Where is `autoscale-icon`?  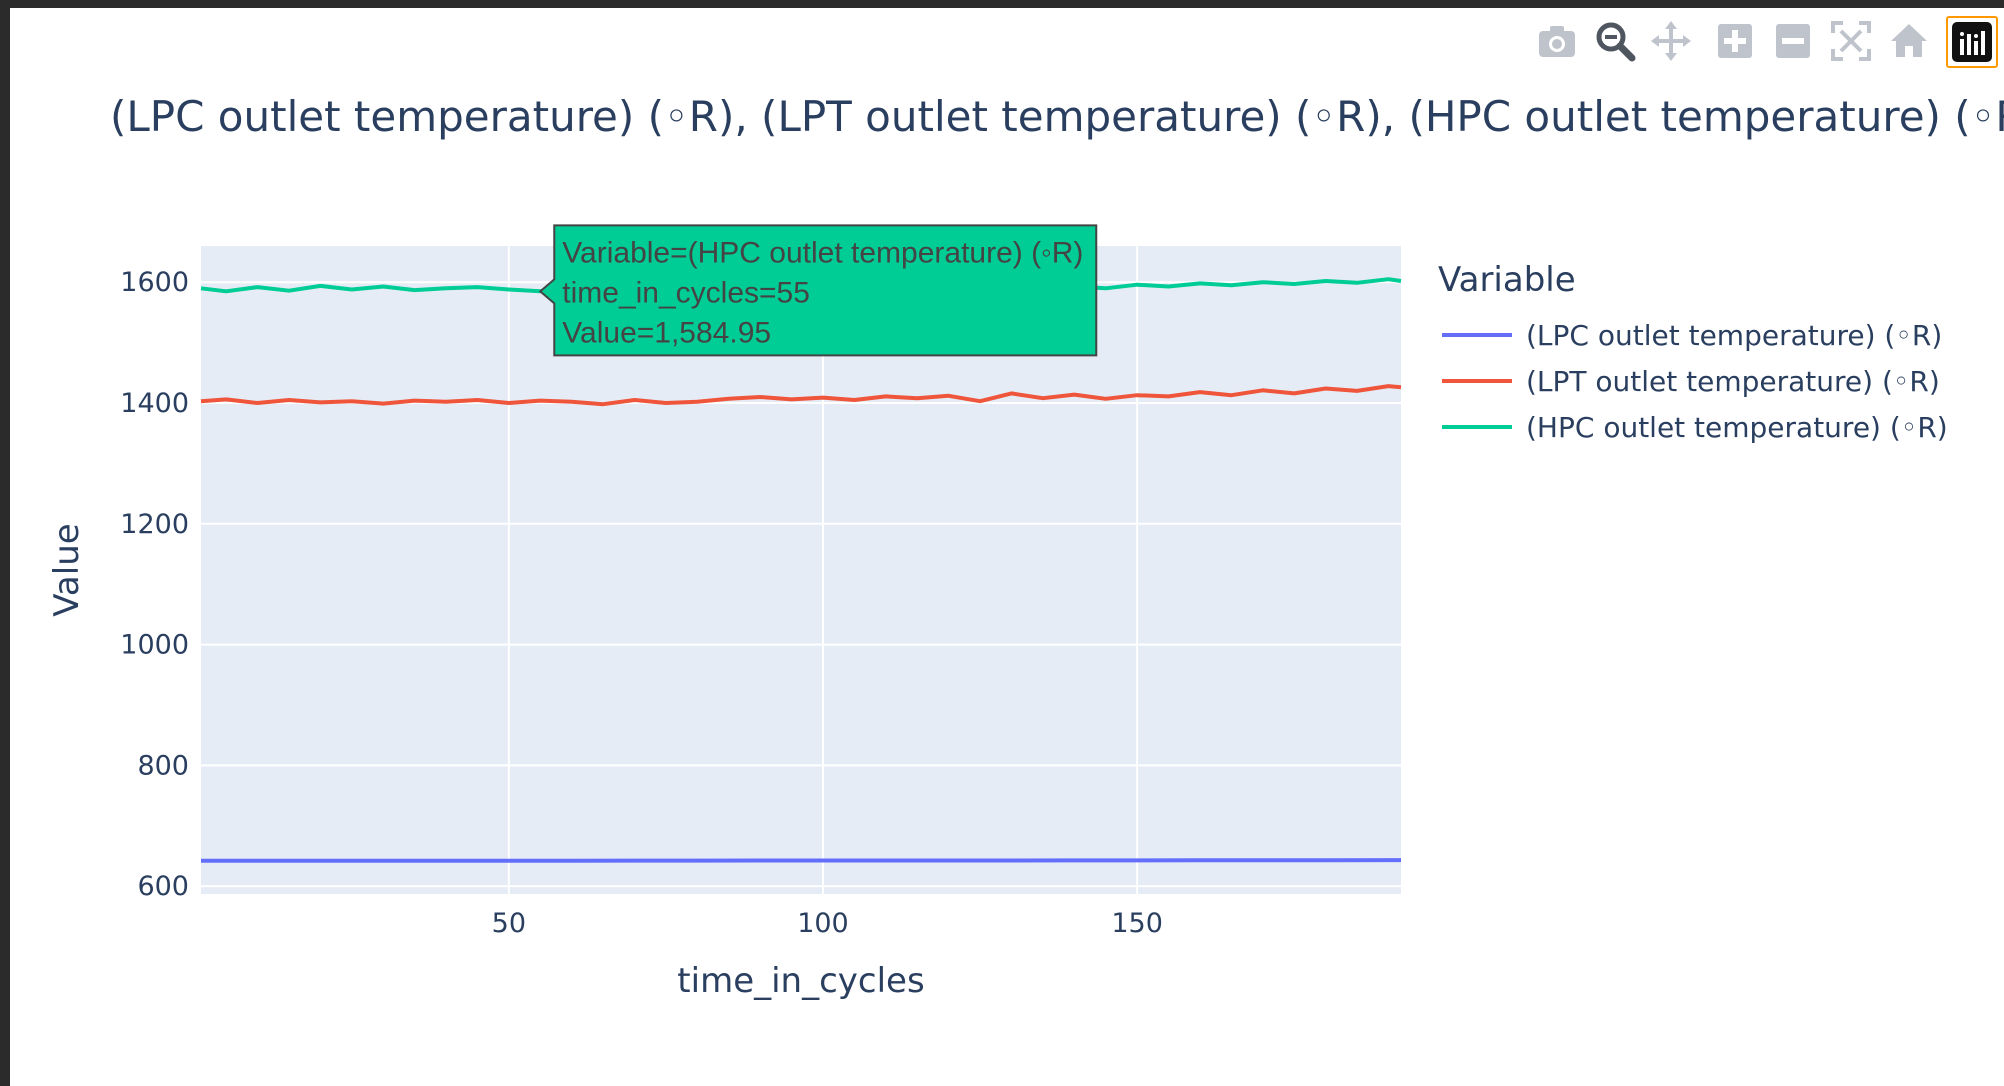 autoscale-icon is located at coordinates (1851, 41).